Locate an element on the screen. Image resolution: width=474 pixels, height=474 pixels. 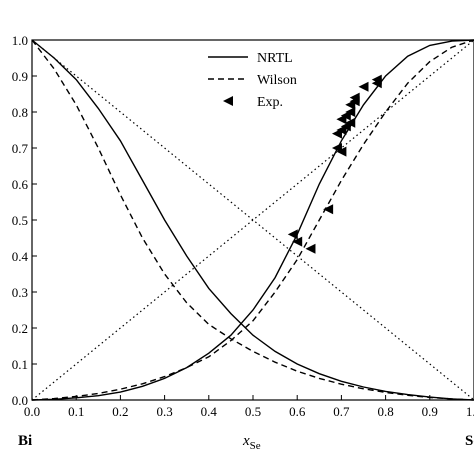
y-tick-label: 0.4 is located at coordinates (20, 256).